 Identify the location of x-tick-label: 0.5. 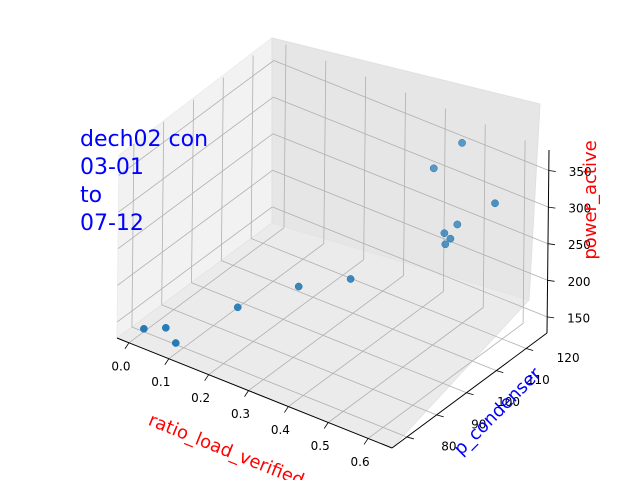
(320, 446).